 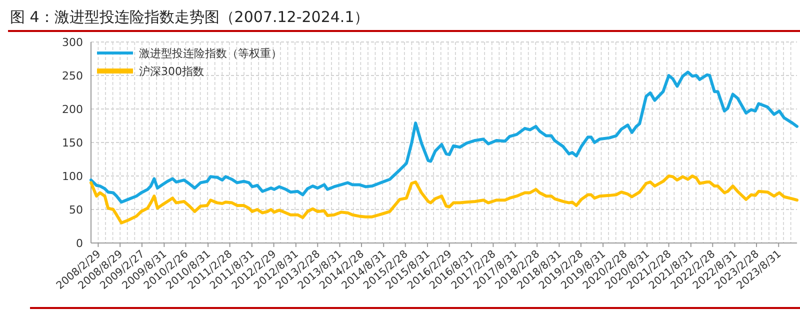 What do you see at coordinates (72, 143) in the screenshot?
I see `y-tick-label: 150` at bounding box center [72, 143].